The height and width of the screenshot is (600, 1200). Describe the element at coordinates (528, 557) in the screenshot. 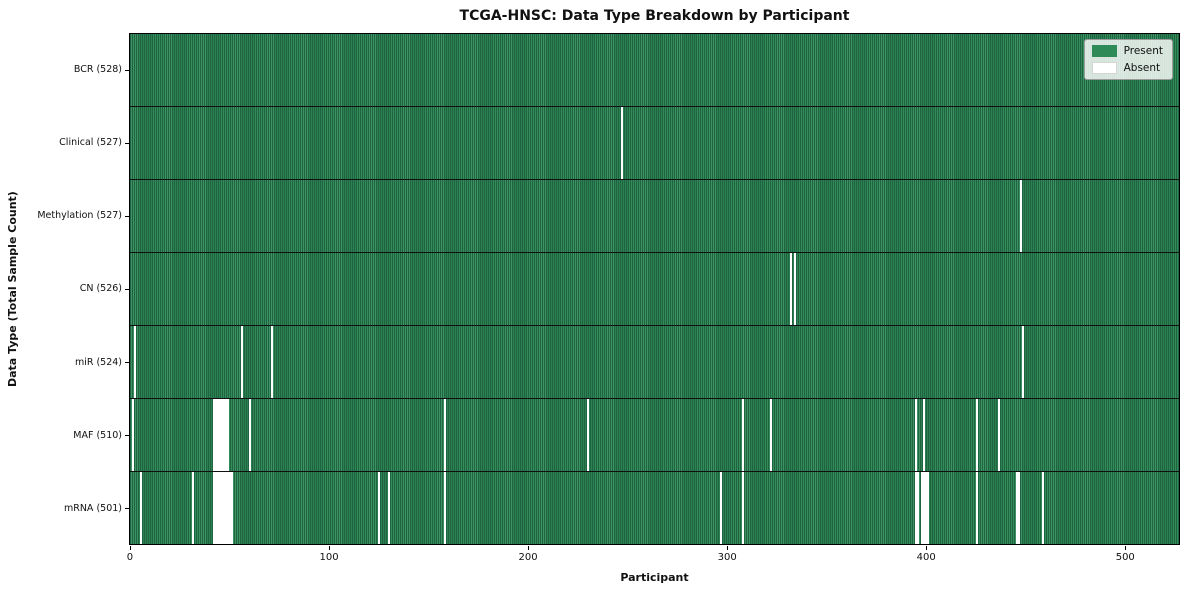

I see `x-tick-label: 200` at that location.